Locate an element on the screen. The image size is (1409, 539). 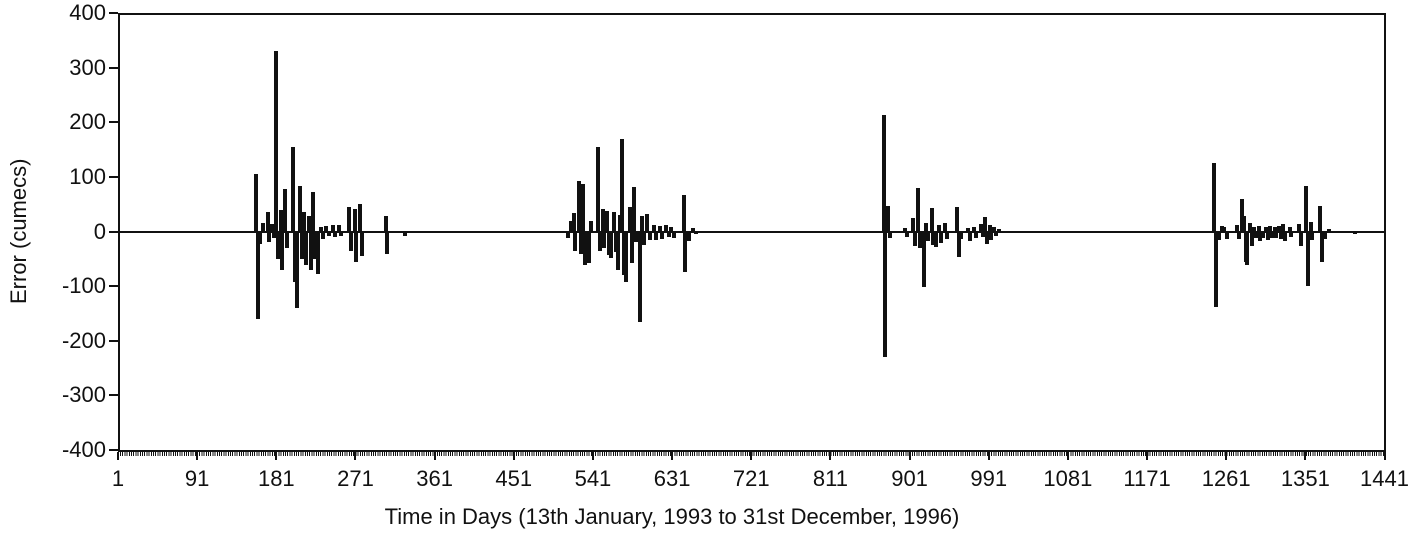
x-tick-label: 1081 is located at coordinates (1068, 478).